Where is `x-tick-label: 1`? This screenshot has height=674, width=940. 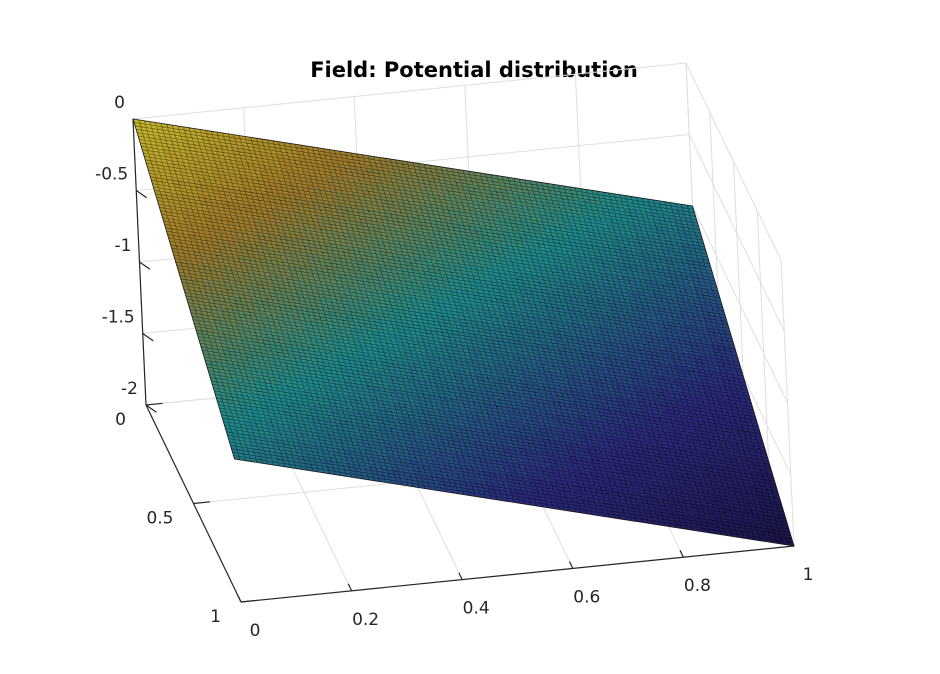
x-tick-label: 1 is located at coordinates (808, 575).